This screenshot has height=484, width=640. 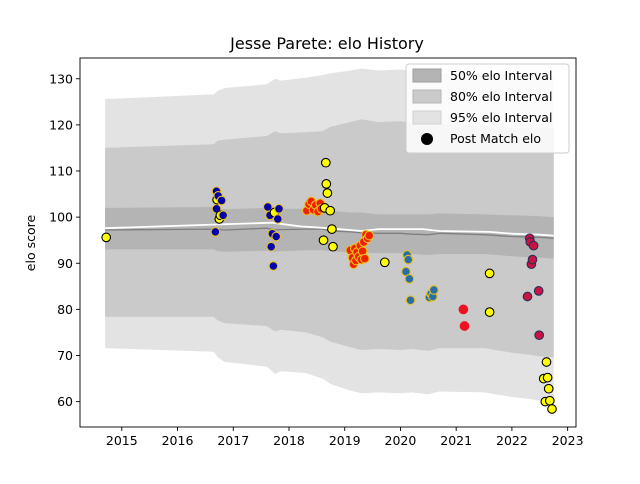 I want to click on x-tick-label: 2018, so click(x=289, y=440).